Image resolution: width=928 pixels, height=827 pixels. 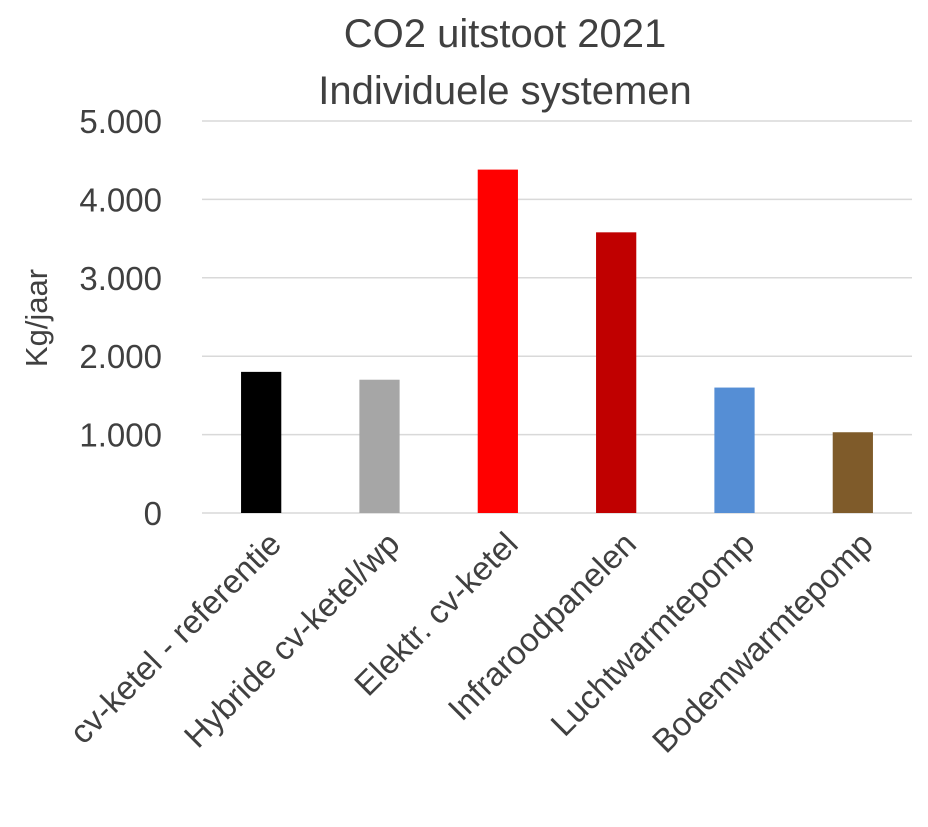 I want to click on x-category-label: Hybride cv-ketel/wp, so click(x=292, y=640).